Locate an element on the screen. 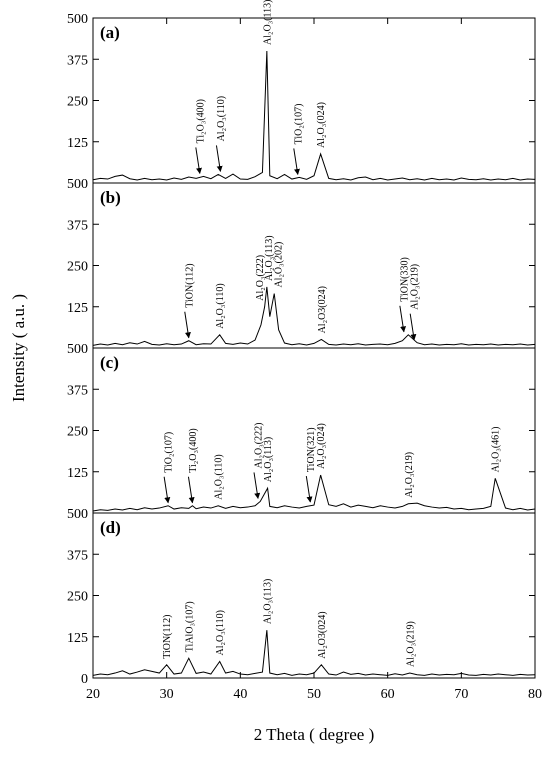 This screenshot has height=760, width=550. panel-label: (c) is located at coordinates (109, 362).